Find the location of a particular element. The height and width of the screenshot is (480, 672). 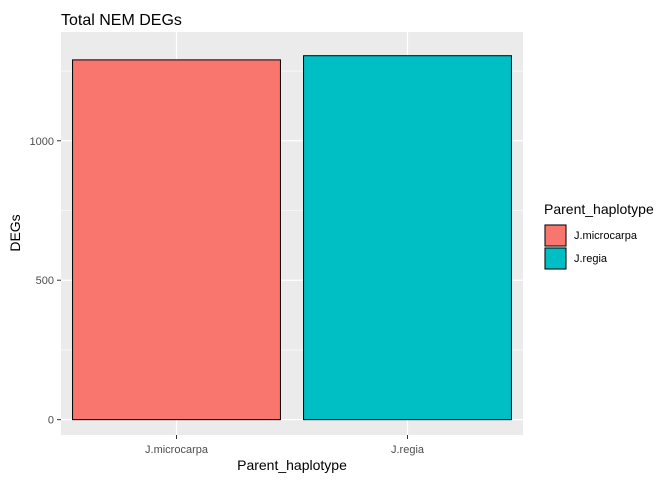

legend-label: J.regia is located at coordinates (591, 259).